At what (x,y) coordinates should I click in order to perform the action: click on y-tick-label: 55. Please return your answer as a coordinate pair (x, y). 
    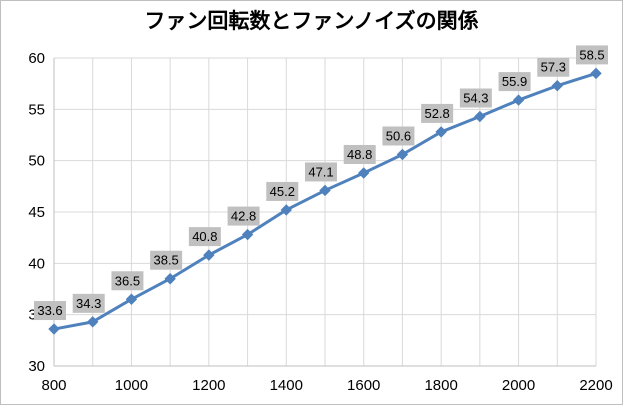
    Looking at the image, I should click on (36, 109).